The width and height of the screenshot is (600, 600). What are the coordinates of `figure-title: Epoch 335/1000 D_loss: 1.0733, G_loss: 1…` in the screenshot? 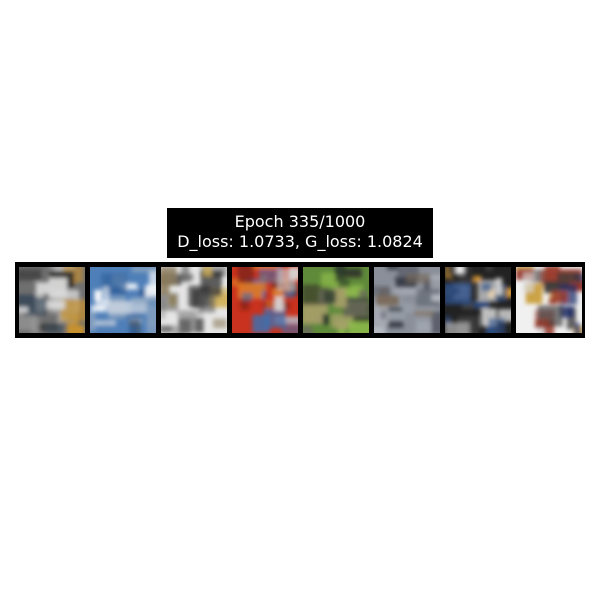 It's located at (300, 233).